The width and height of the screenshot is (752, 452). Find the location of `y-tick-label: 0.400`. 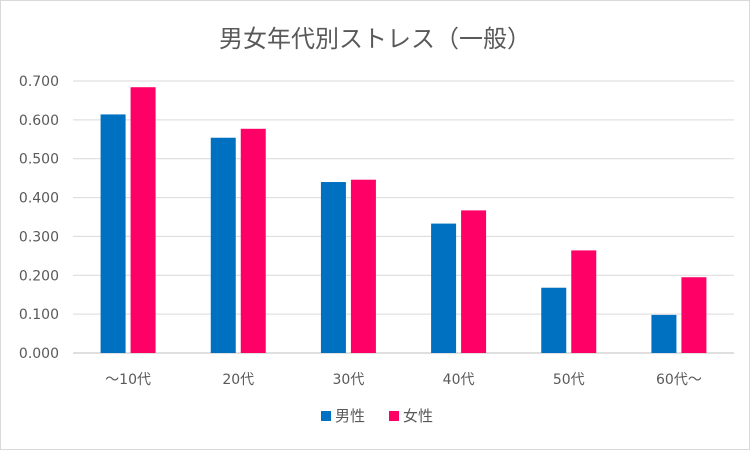

y-tick-label: 0.400 is located at coordinates (39, 199).